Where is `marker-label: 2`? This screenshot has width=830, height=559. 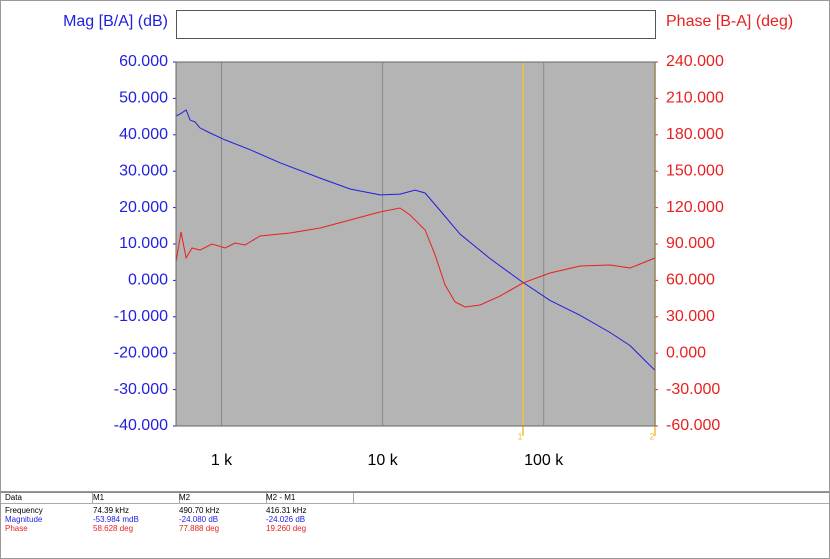 marker-label: 2 is located at coordinates (651, 436).